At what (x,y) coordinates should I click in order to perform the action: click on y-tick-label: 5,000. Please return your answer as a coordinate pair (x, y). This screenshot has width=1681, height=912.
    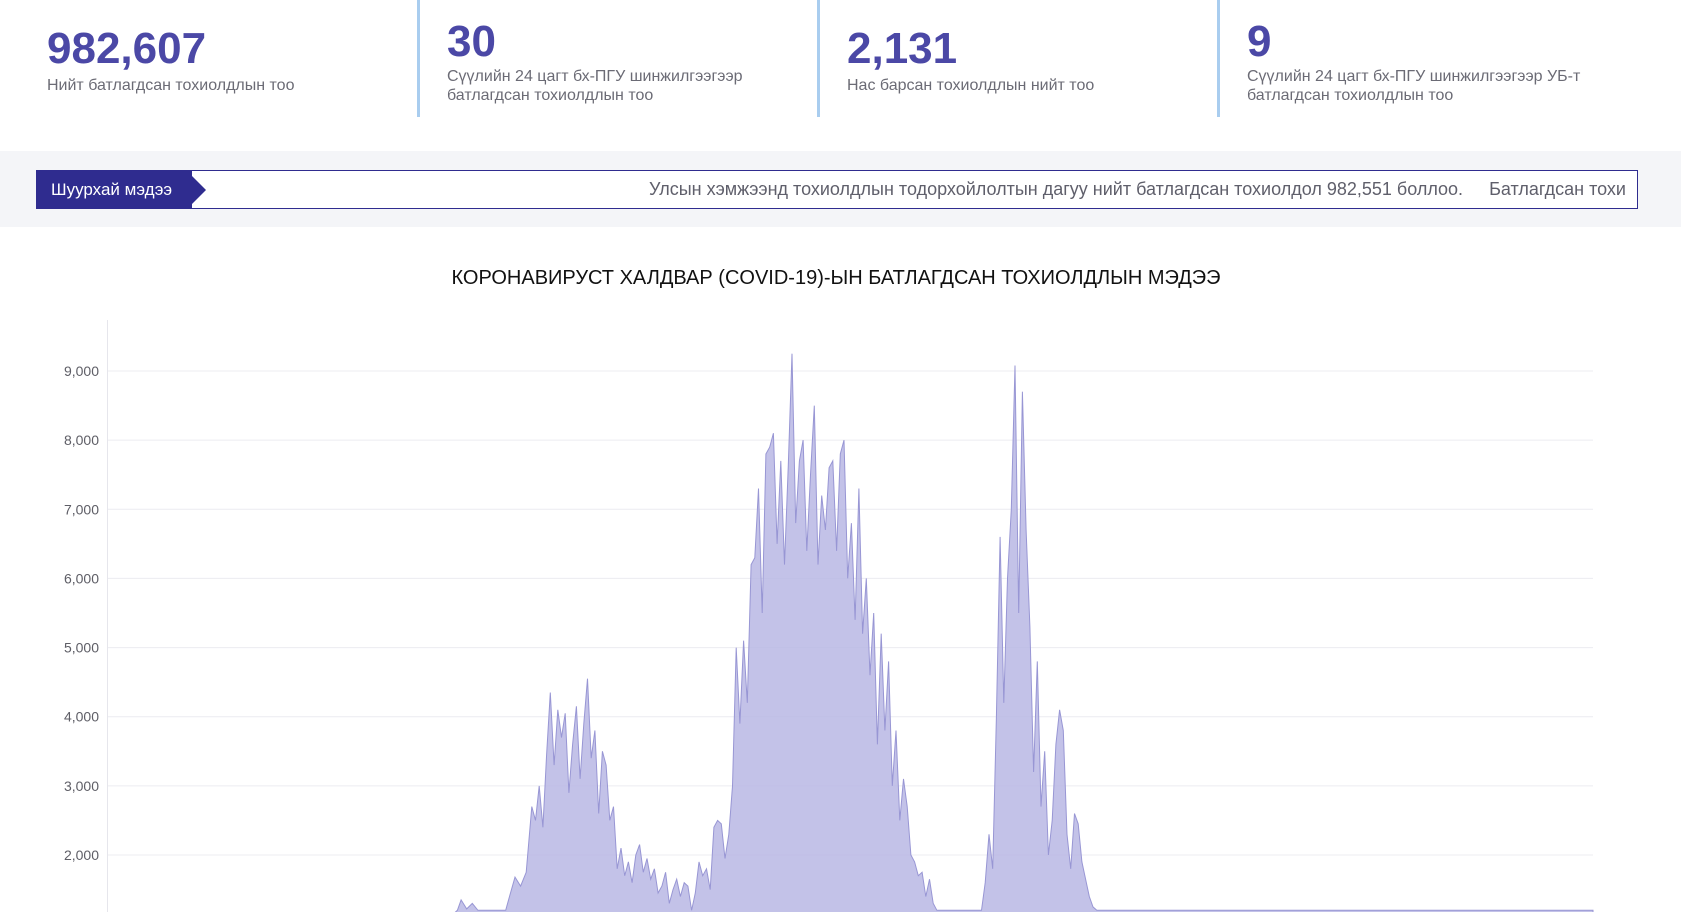
    Looking at the image, I should click on (81, 648).